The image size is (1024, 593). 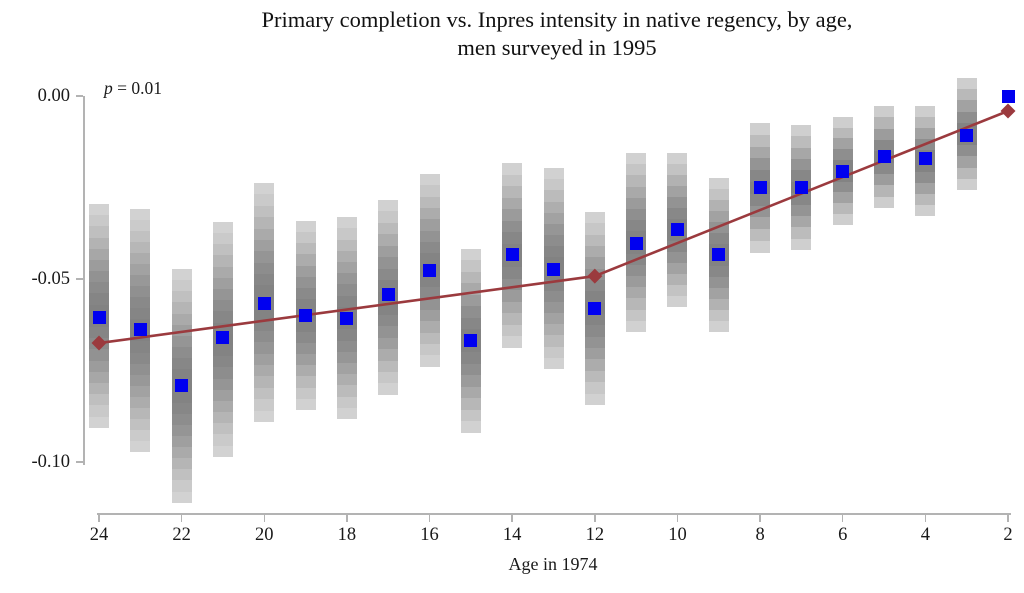 I want to click on x-tick-label: 24, so click(x=99, y=535).